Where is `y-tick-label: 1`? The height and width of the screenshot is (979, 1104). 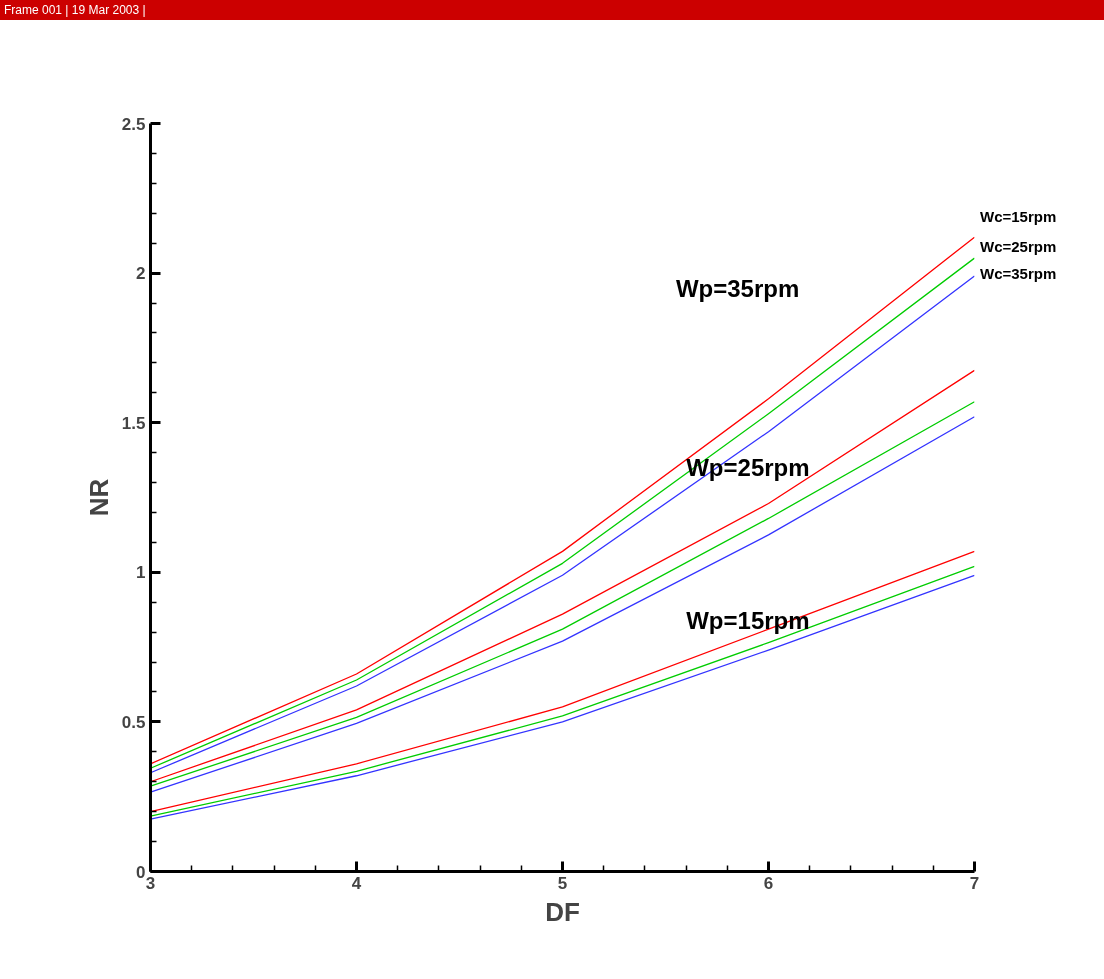
y-tick-label: 1 is located at coordinates (141, 573).